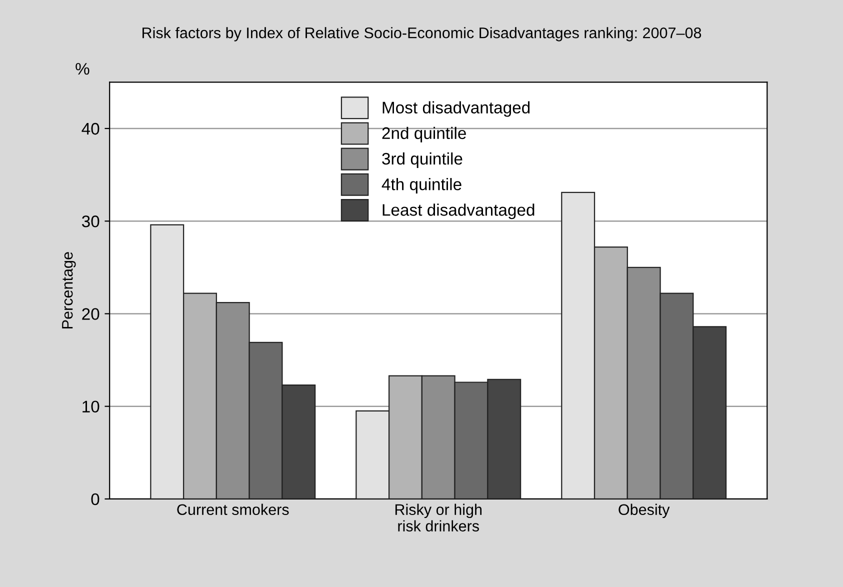  Describe the element at coordinates (422, 34) in the screenshot. I see `chart-title: Risk factors by Index of Relative Socio-Economic Disadvantages ranking: 2007–08` at that location.